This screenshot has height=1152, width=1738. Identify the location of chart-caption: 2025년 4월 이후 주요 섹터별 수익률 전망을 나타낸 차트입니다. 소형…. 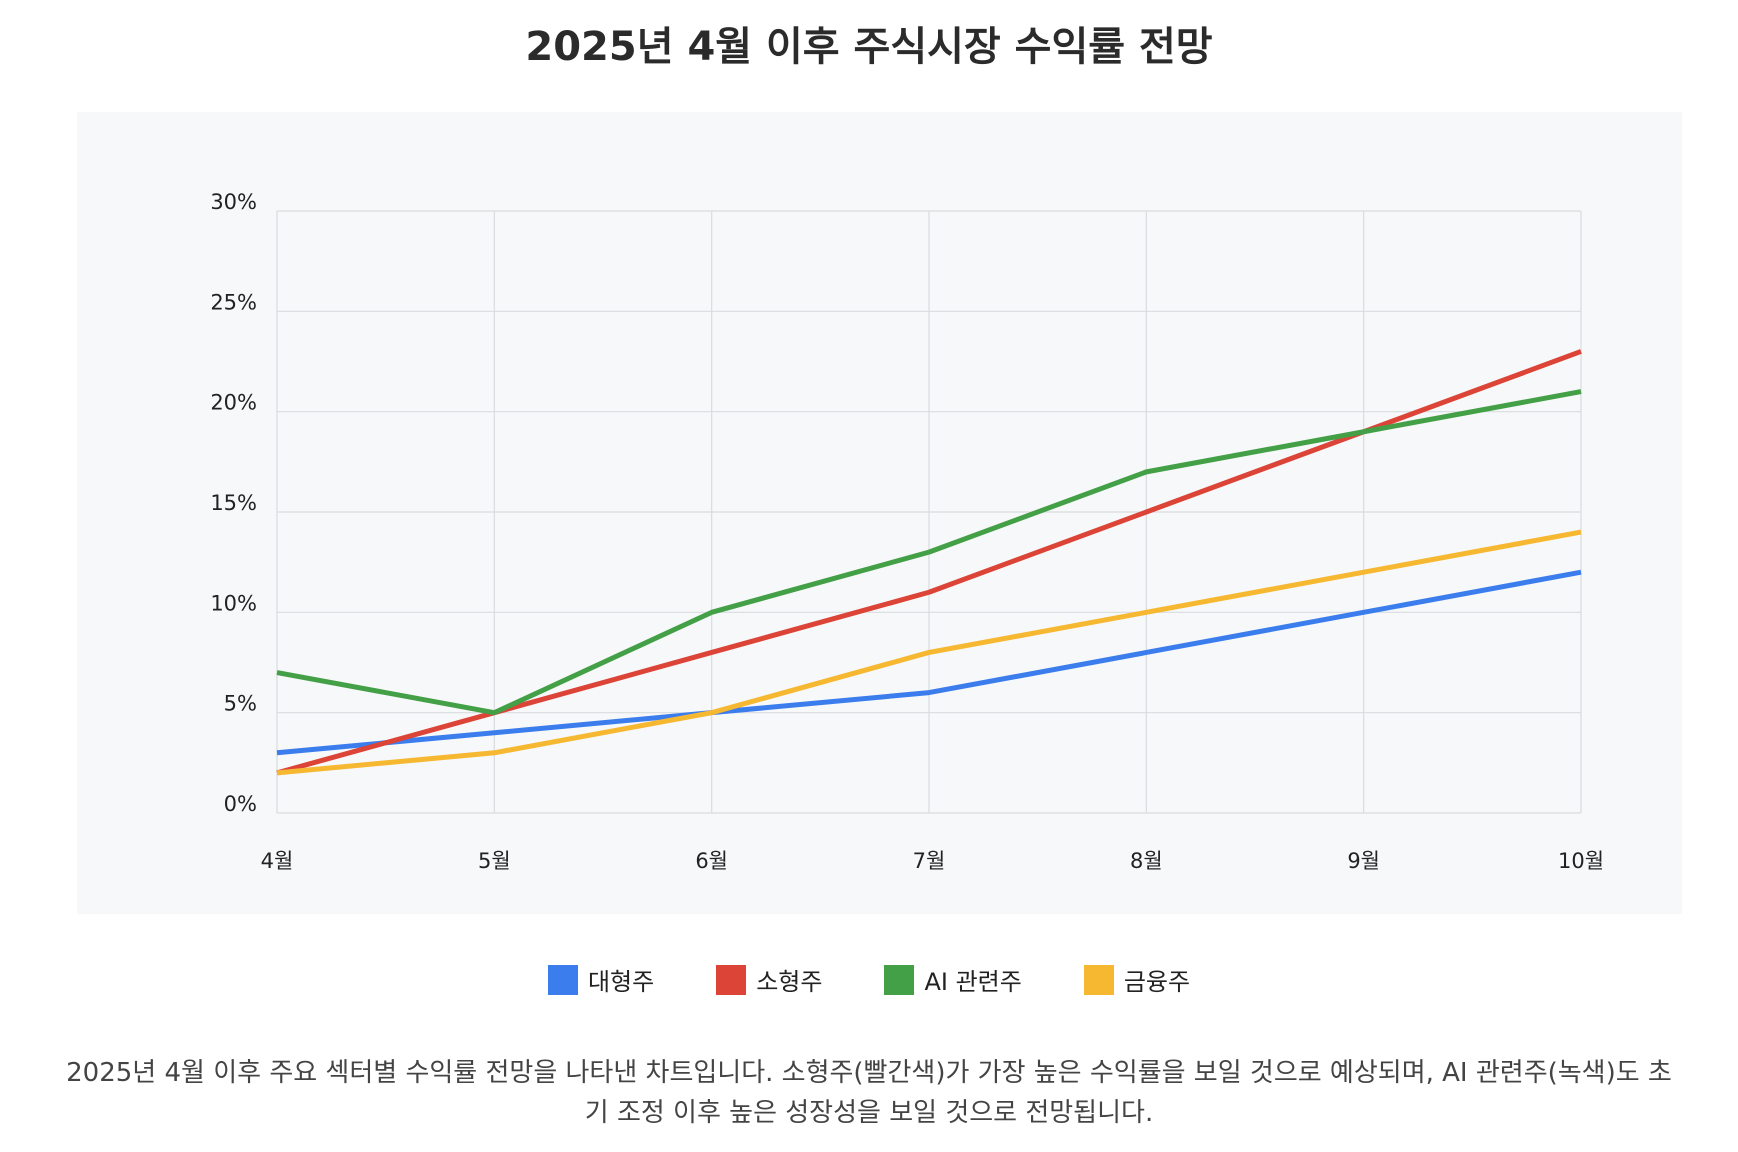
(869, 1093).